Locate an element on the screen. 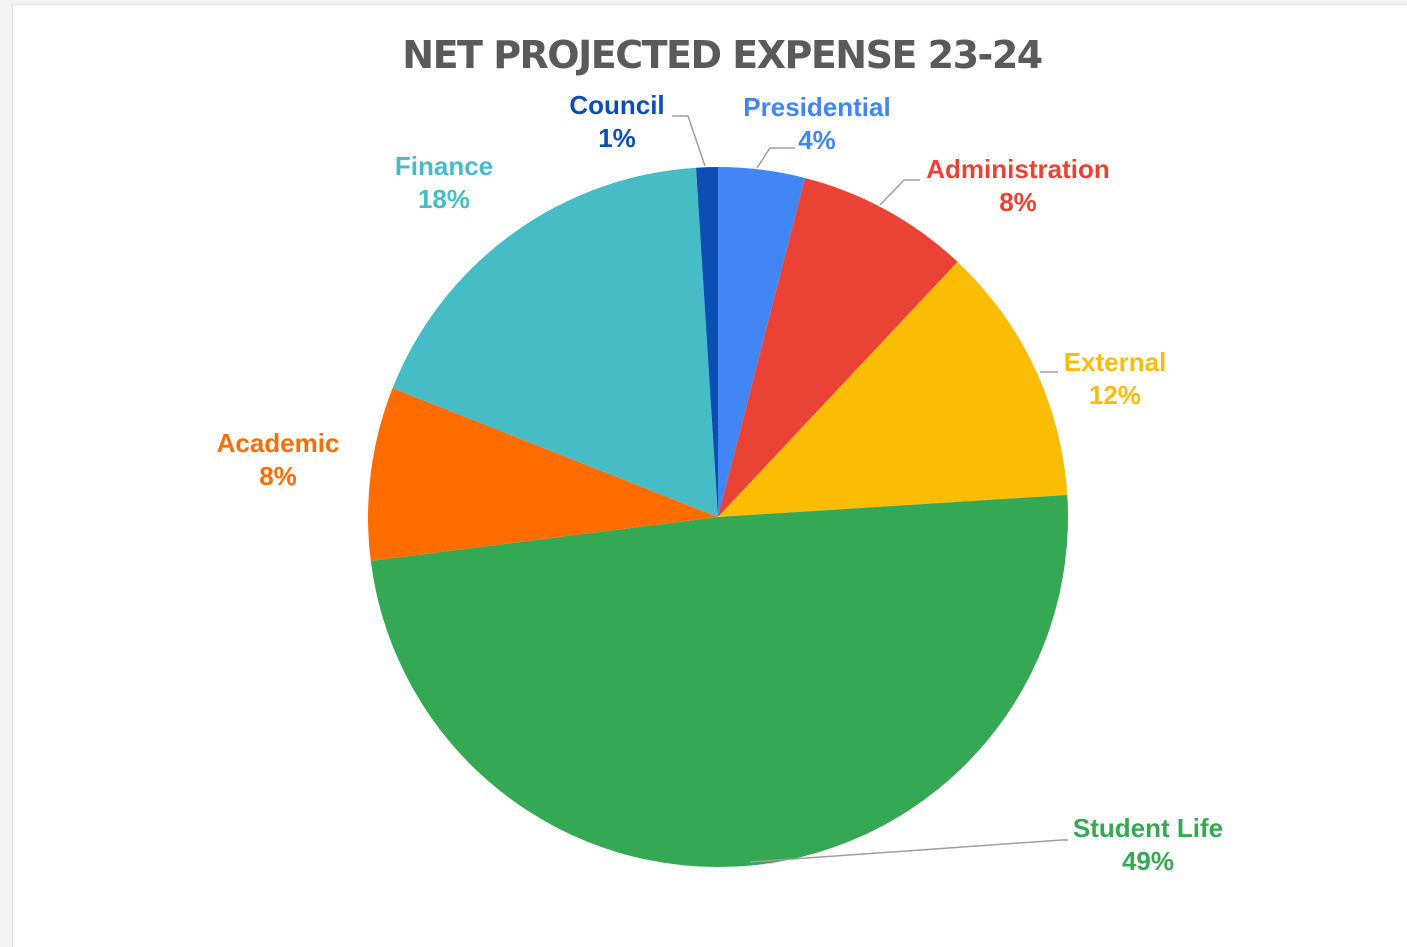  slice-label-percent-student-life: 49% is located at coordinates (1148, 861).